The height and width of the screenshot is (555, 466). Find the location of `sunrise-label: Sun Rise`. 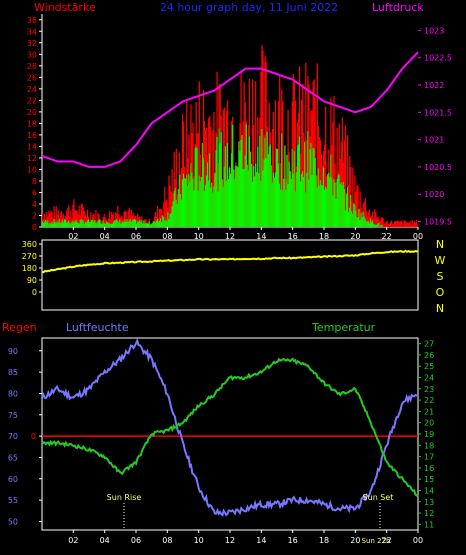

sunrise-label: Sun Rise is located at coordinates (124, 497).